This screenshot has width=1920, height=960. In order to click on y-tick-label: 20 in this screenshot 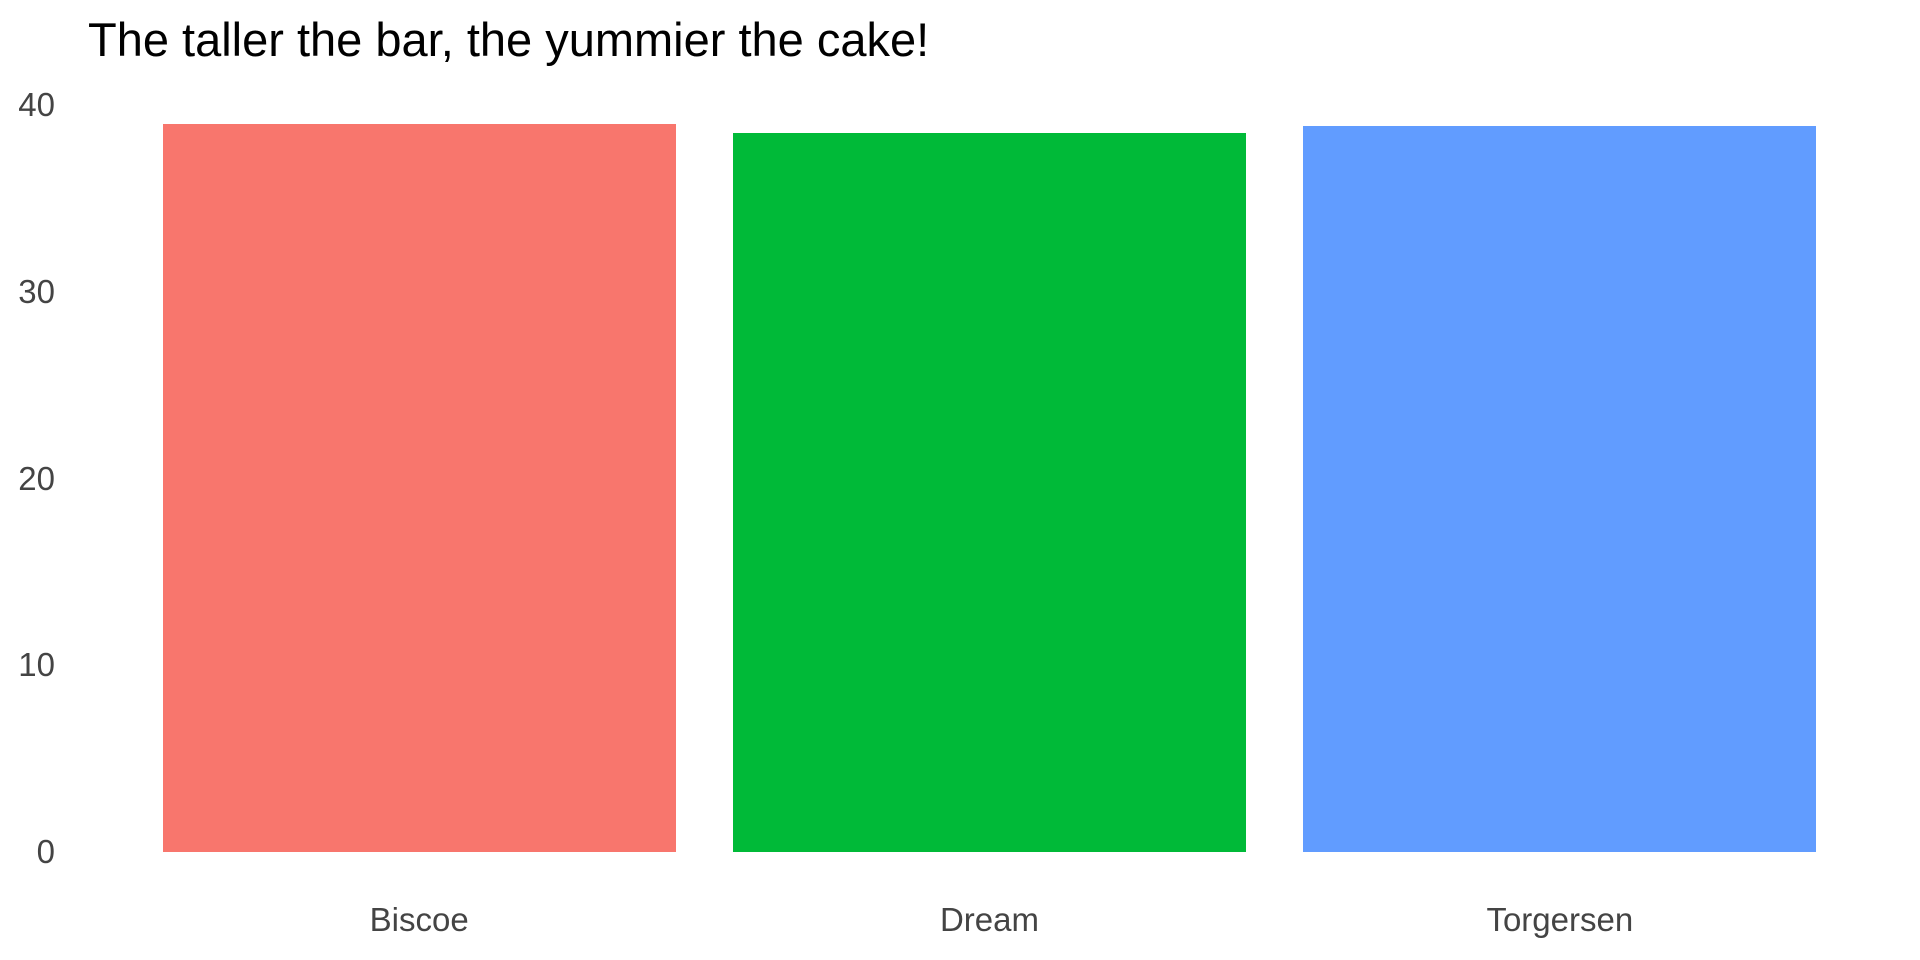, I will do `click(36, 478)`.